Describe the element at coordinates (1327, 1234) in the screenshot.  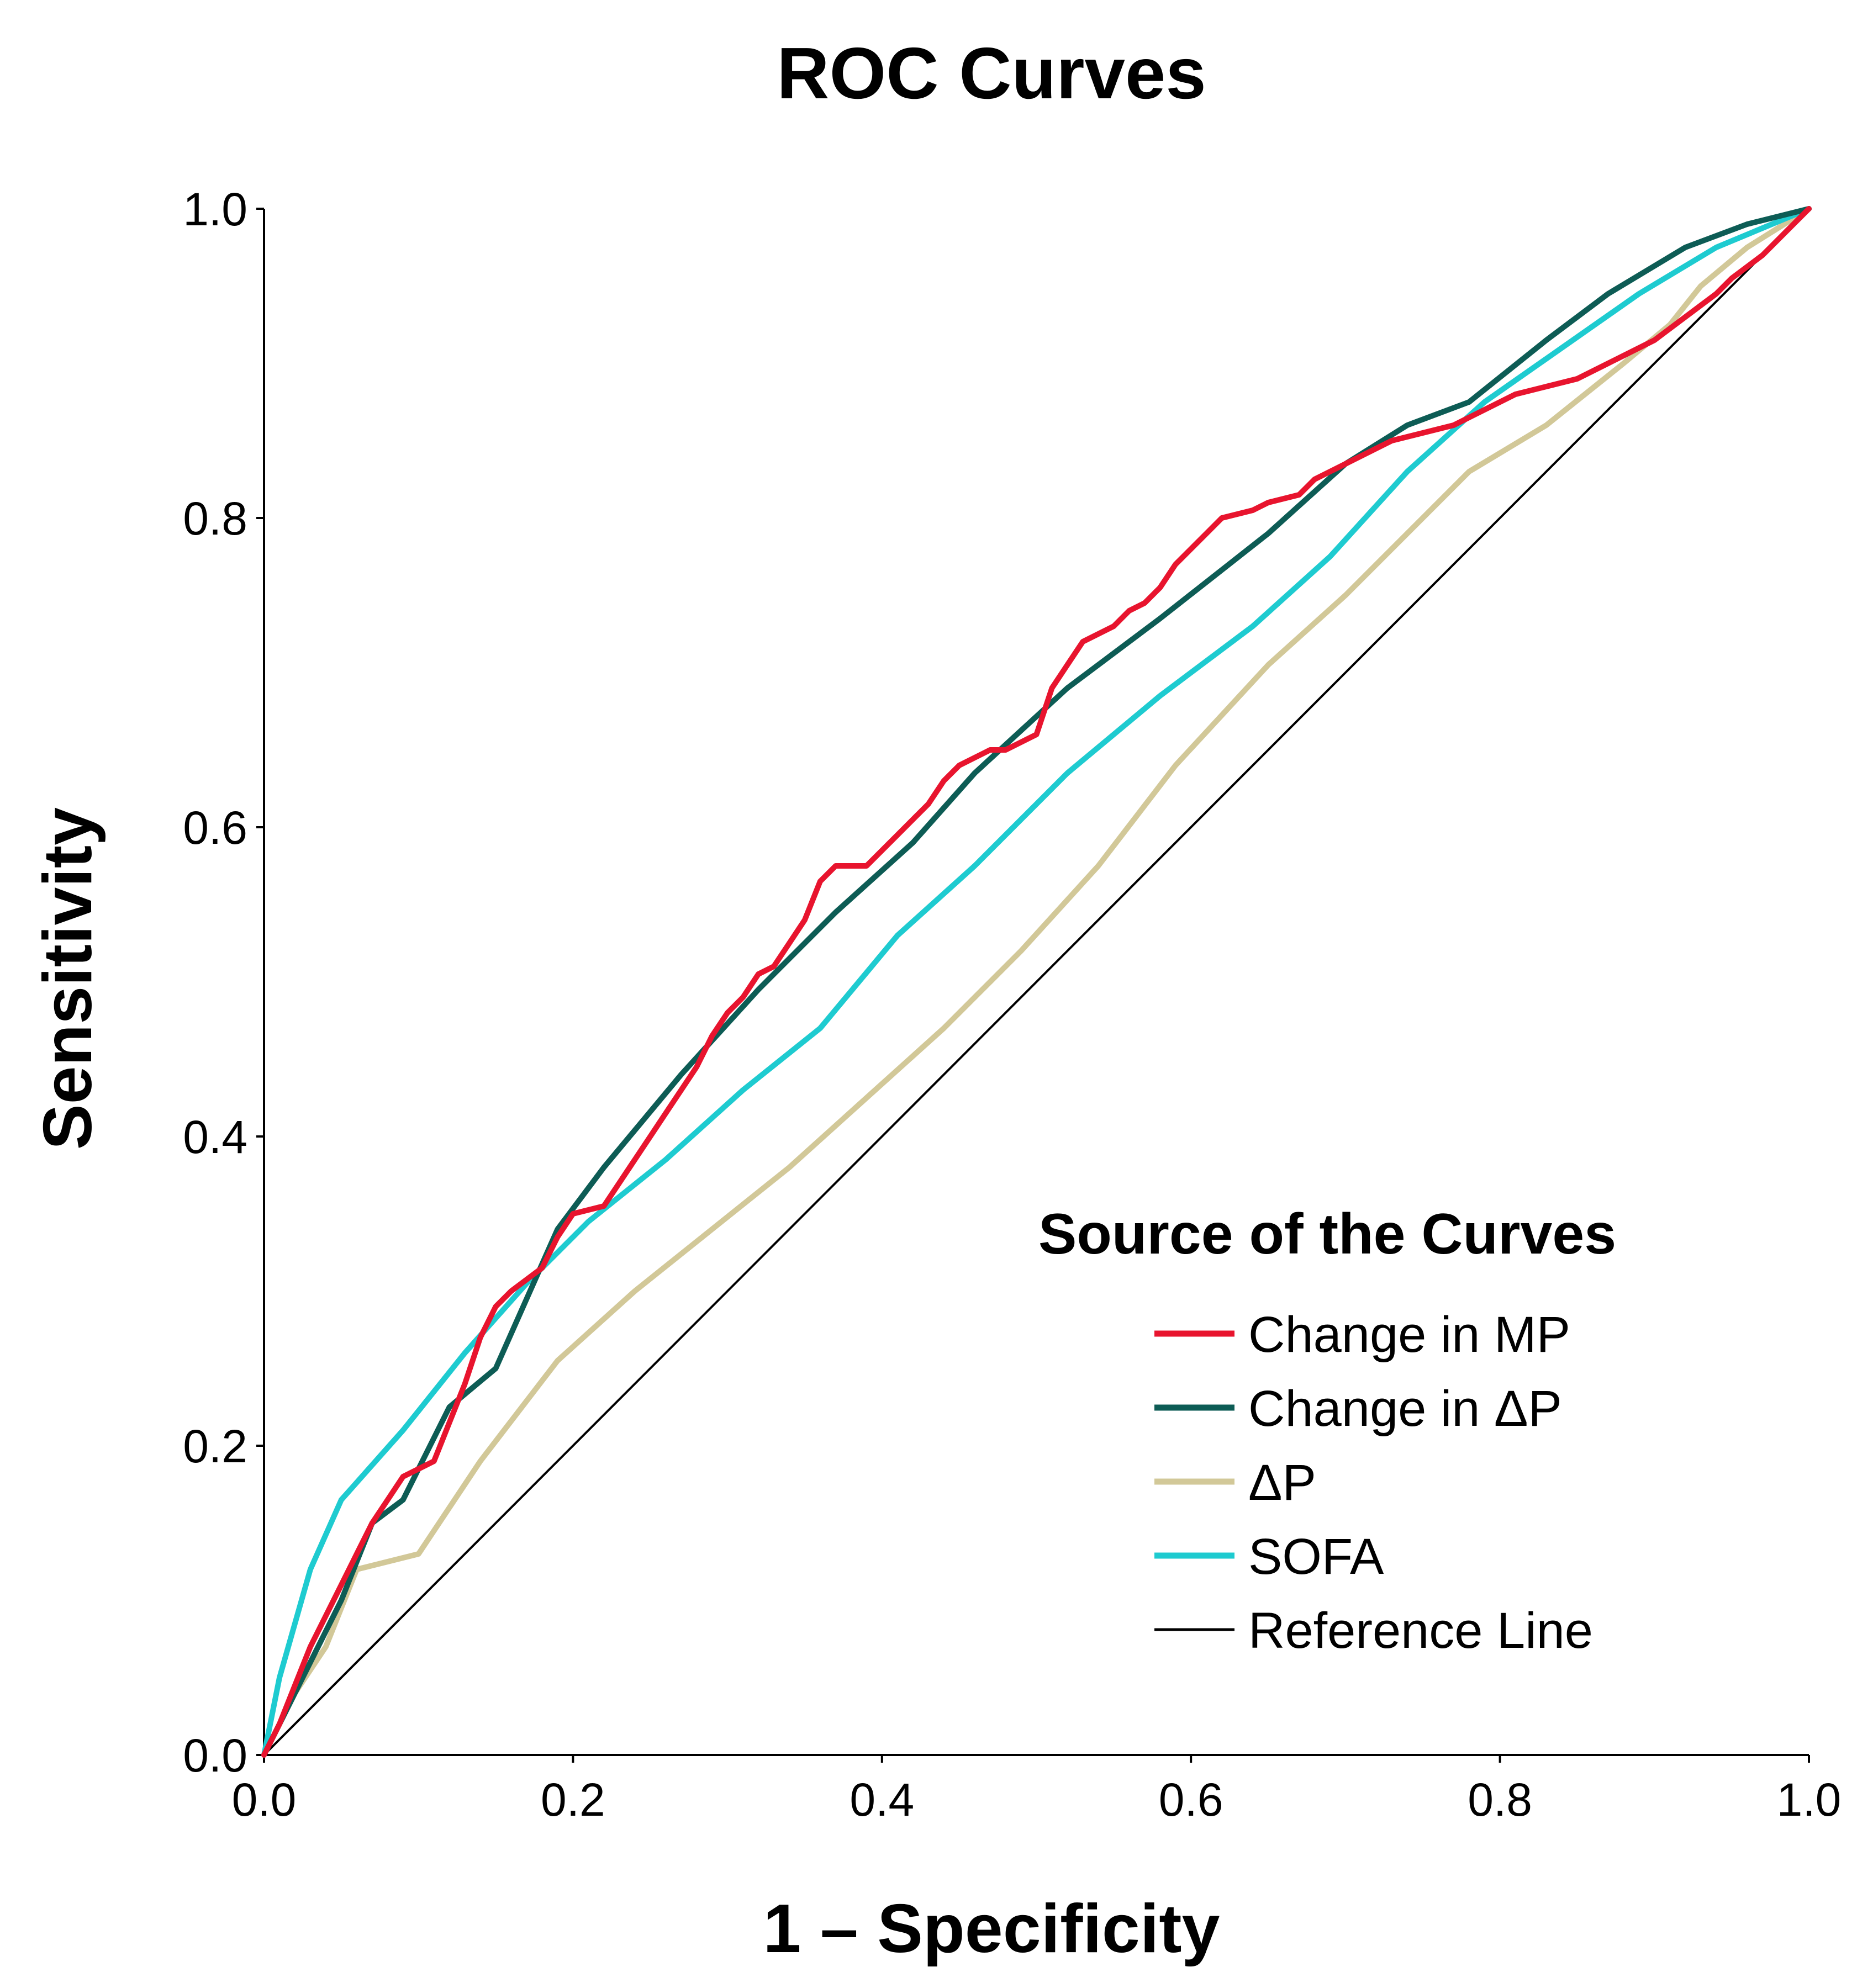
I see `legend-title: Source of the Curves` at that location.